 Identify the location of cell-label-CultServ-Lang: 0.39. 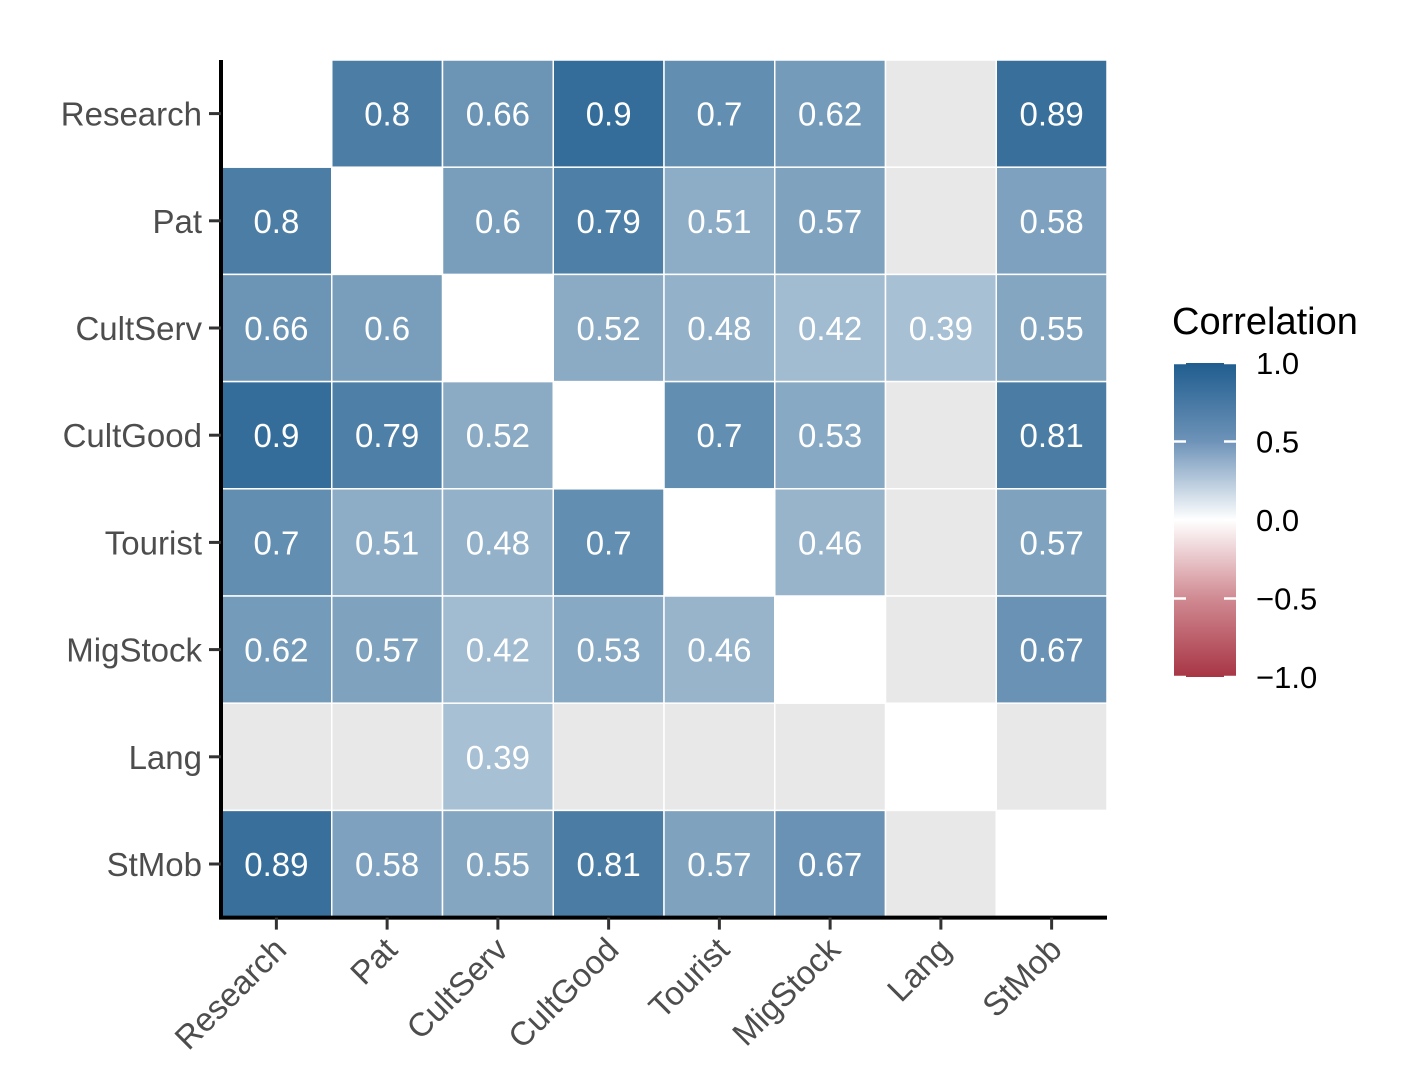
(941, 328).